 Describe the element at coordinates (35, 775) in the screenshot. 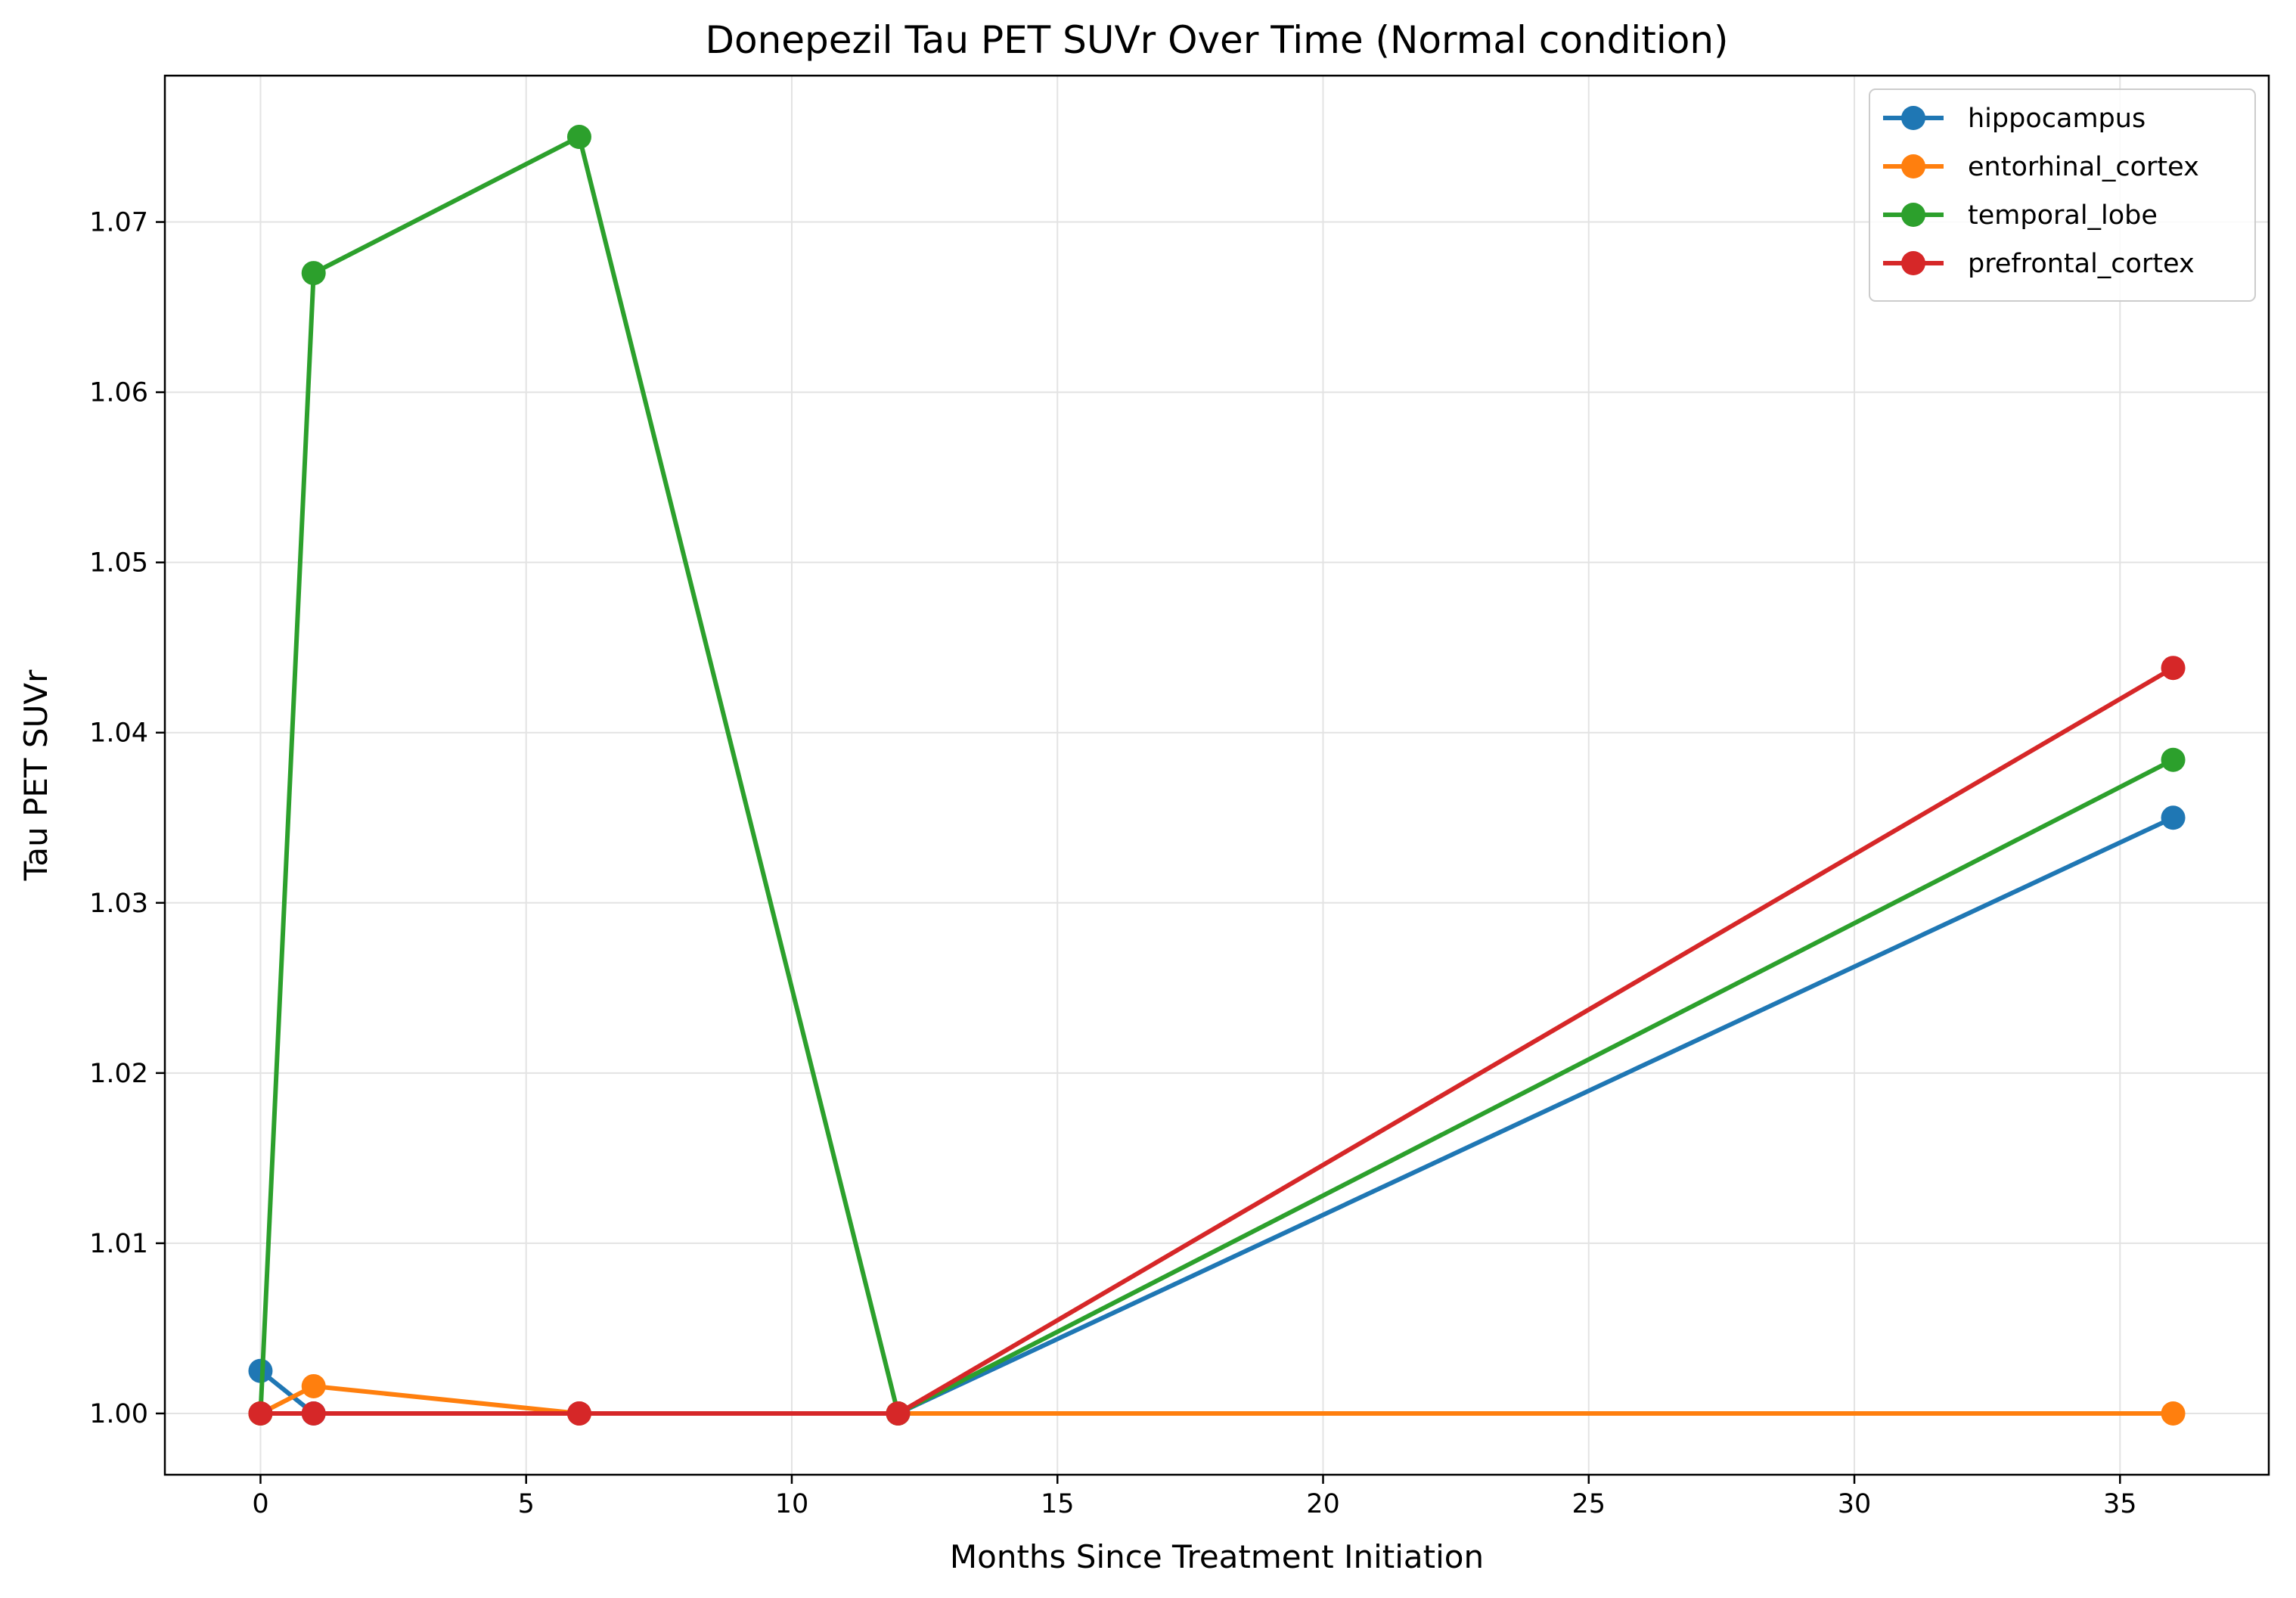

I see `y-axis-label: Tau PET SUVr` at that location.